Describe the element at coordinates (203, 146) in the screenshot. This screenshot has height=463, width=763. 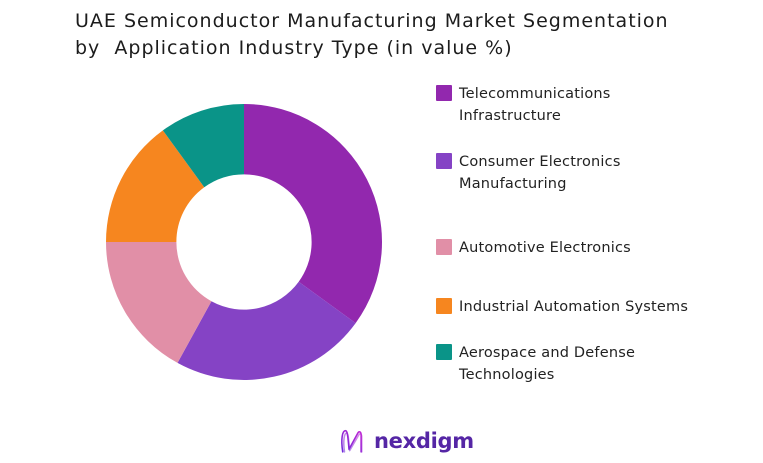
I see `donut-slice-aerospace-and-defense-technologies` at that location.